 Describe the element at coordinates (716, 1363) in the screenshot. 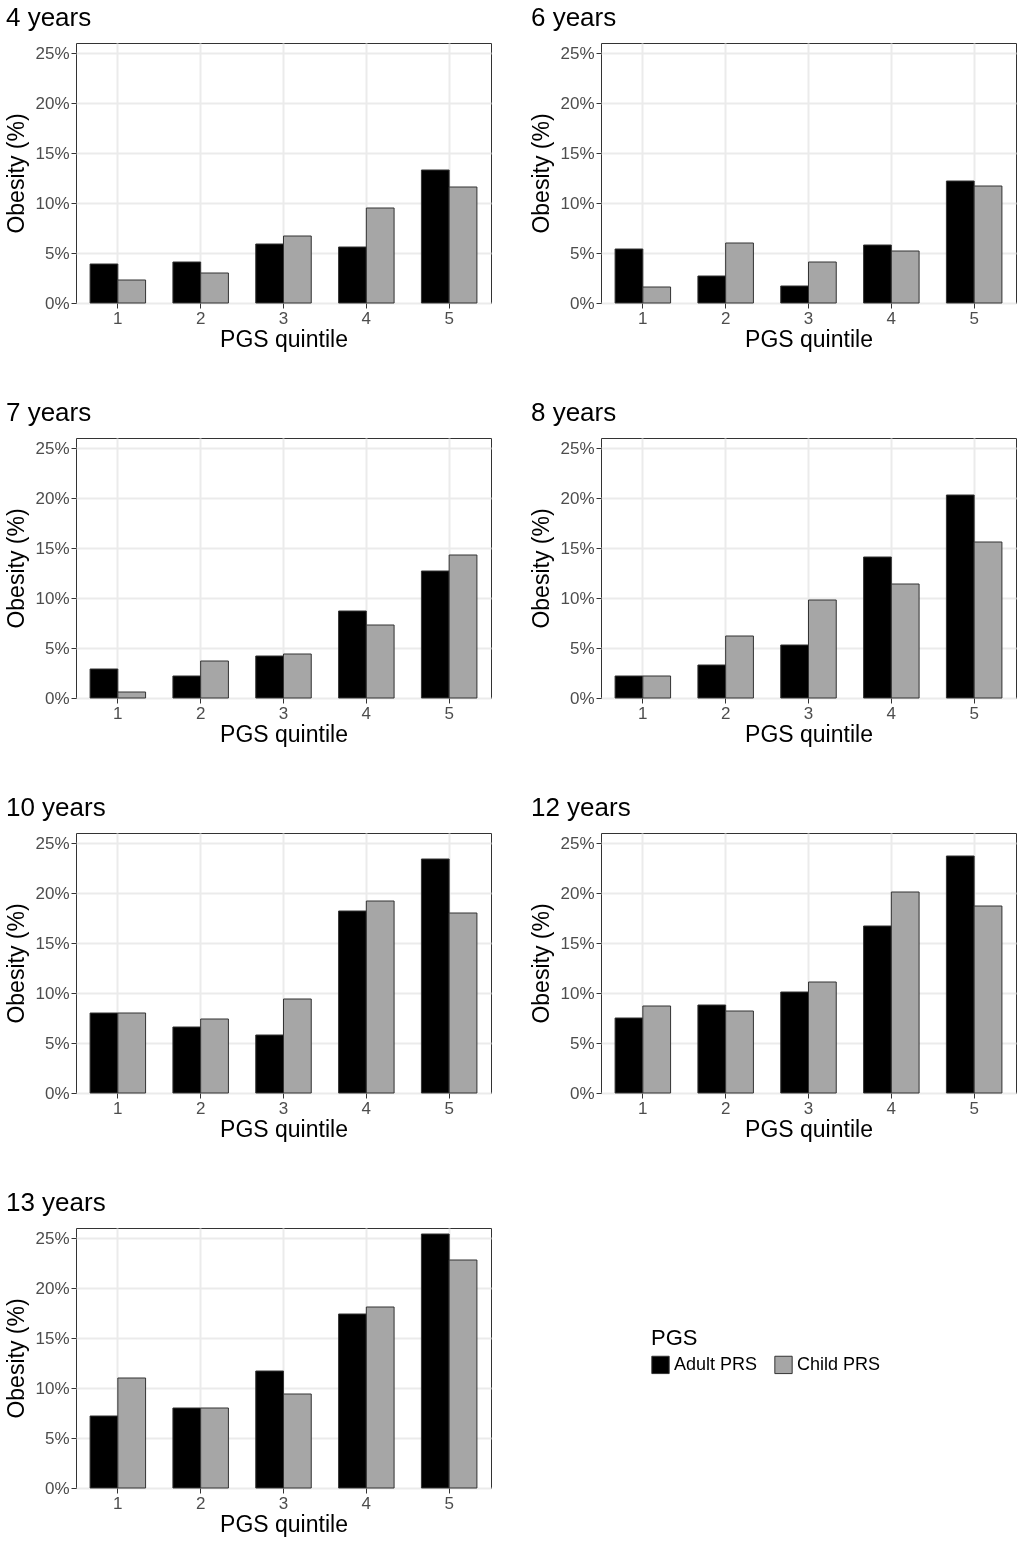

I see `legend-label: Adult PRS` at that location.